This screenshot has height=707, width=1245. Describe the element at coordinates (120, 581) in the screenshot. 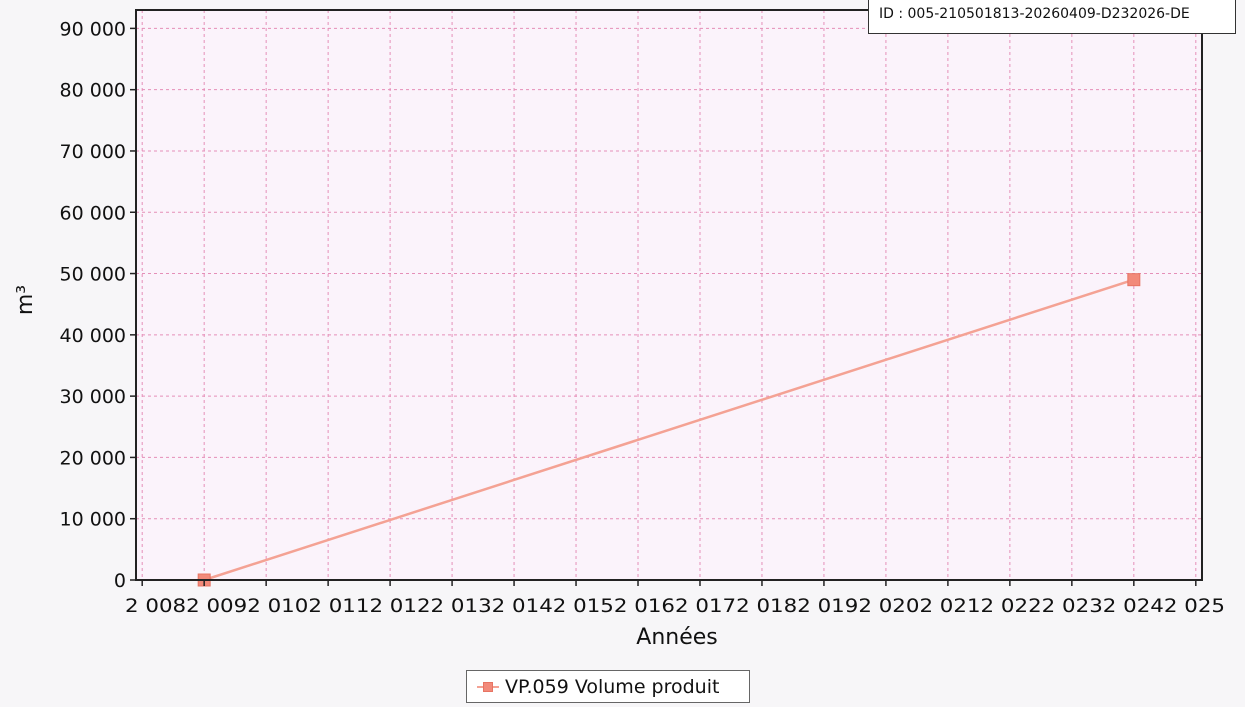

I see `y-tick-label: 0` at that location.